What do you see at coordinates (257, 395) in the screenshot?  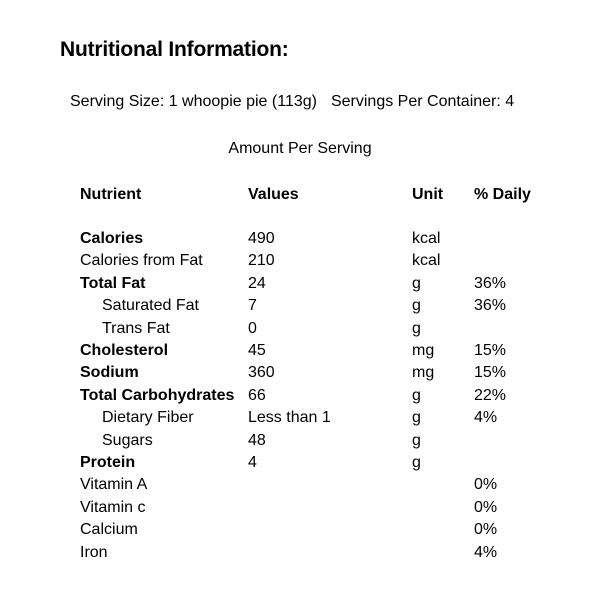 I see `nutrient-value: 66` at bounding box center [257, 395].